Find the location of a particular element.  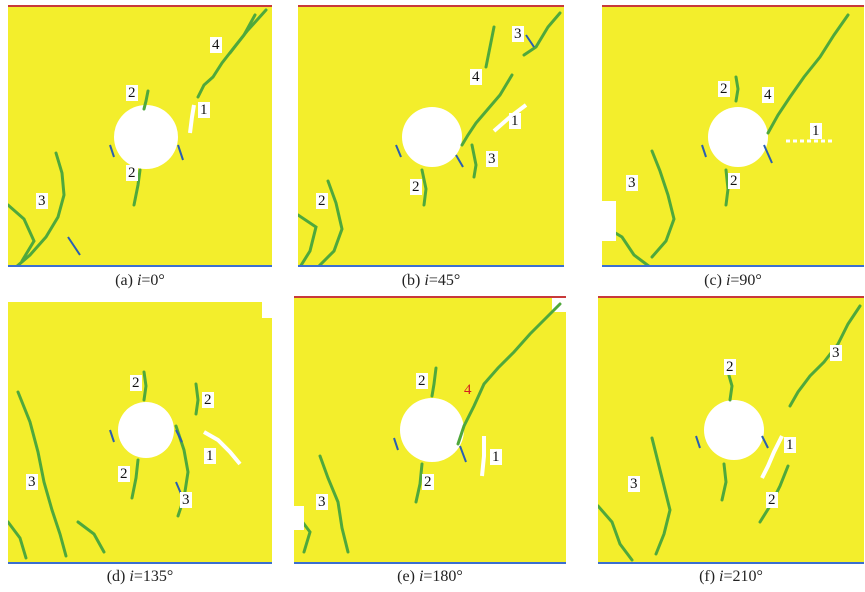

simulation-field-f is located at coordinates (731, 430).